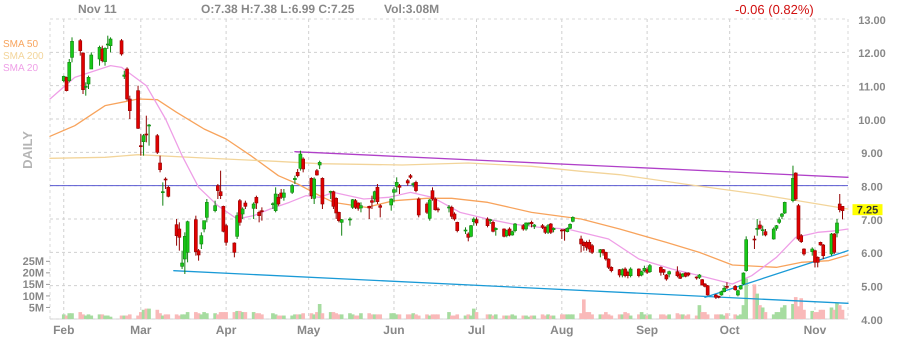 This screenshot has height=340, width=900. Describe the element at coordinates (308, 330) in the screenshot. I see `x-tick-label: May` at that location.